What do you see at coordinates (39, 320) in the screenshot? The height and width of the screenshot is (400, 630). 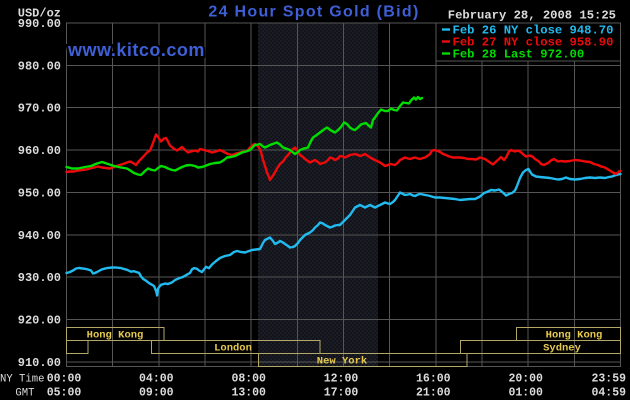 I see `svg-text: 920.00` at bounding box center [39, 320].